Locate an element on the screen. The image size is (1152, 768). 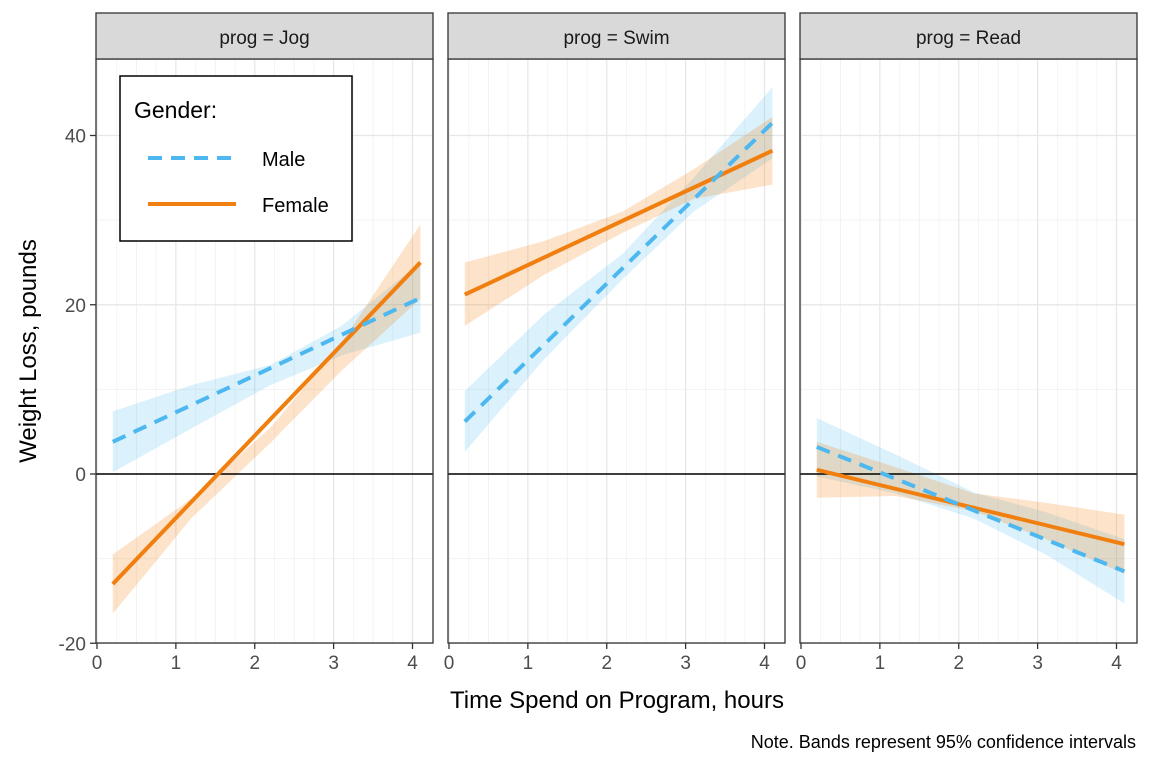
facet-strip-label: prog = Jog is located at coordinates (264, 38).